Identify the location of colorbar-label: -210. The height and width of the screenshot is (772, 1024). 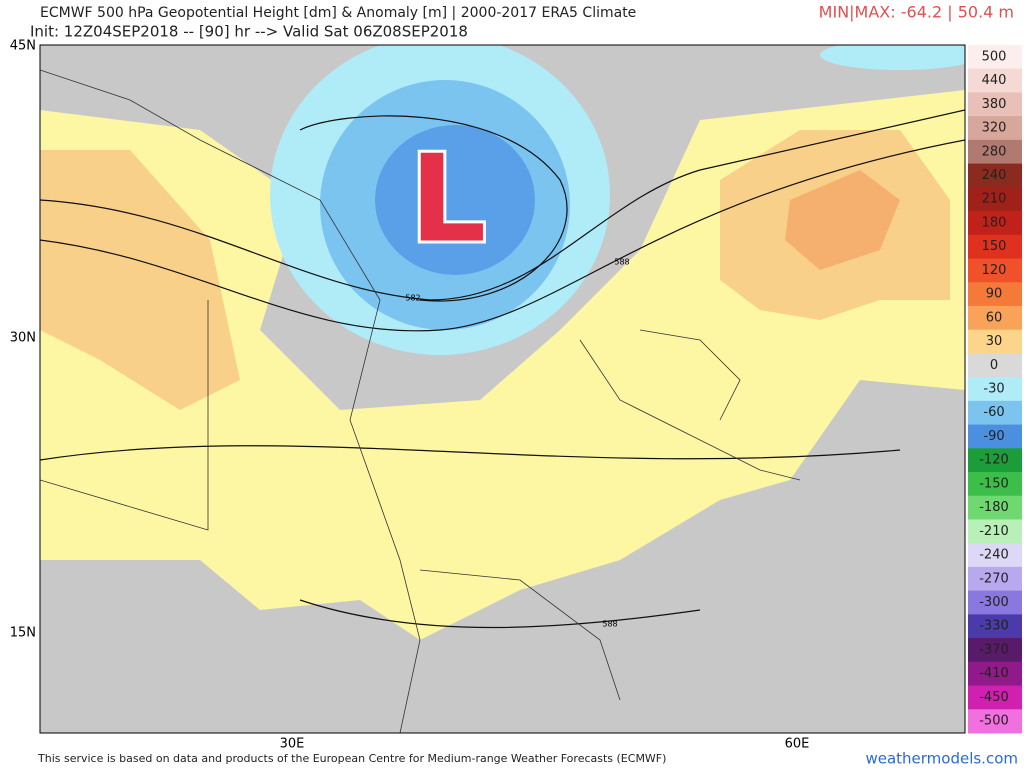
(994, 531).